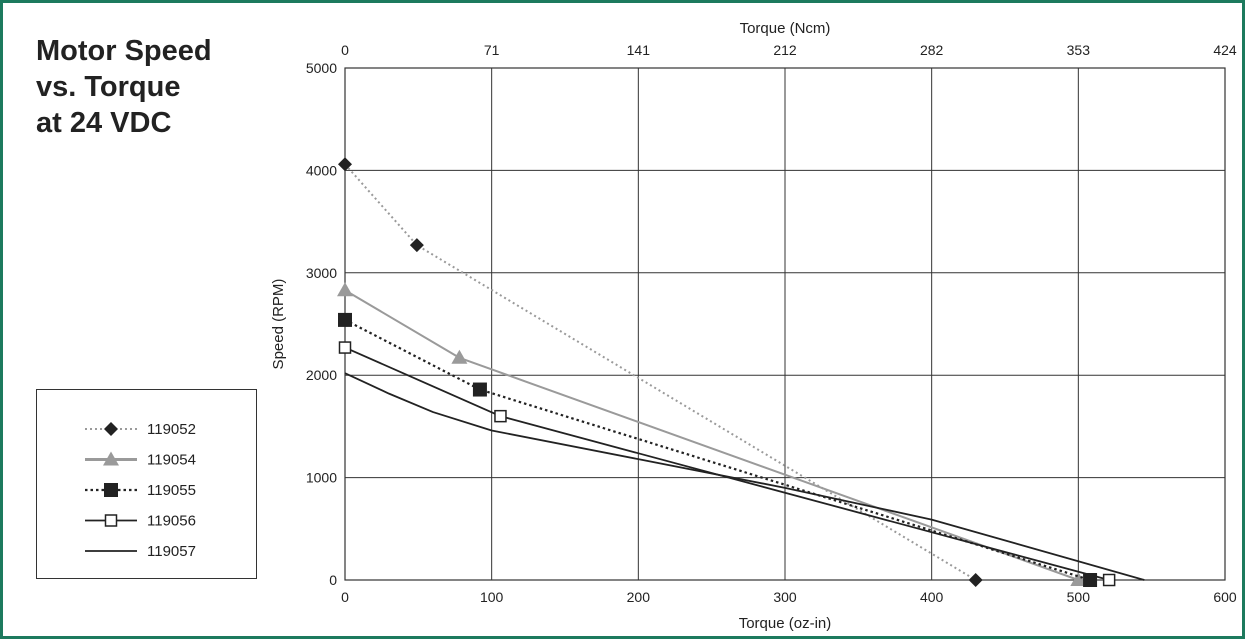 Image resolution: width=1245 pixels, height=639 pixels. I want to click on title-line-1: Motor Speed, so click(124, 51).